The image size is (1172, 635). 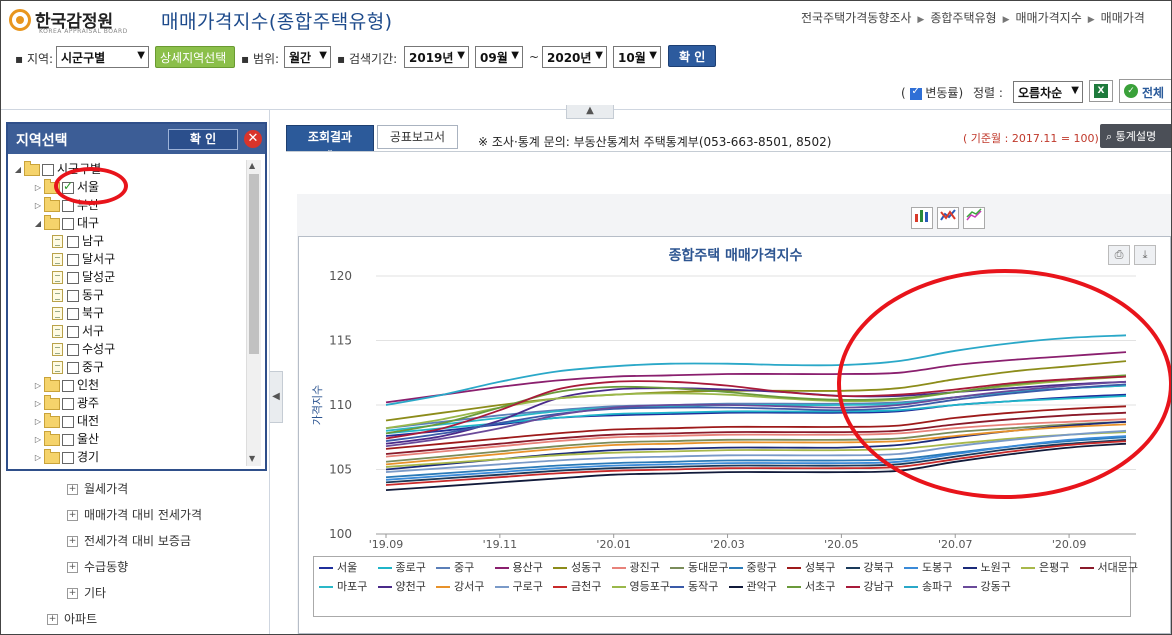 What do you see at coordinates (752, 586) in the screenshot?
I see `legend-item: 관악구` at bounding box center [752, 586].